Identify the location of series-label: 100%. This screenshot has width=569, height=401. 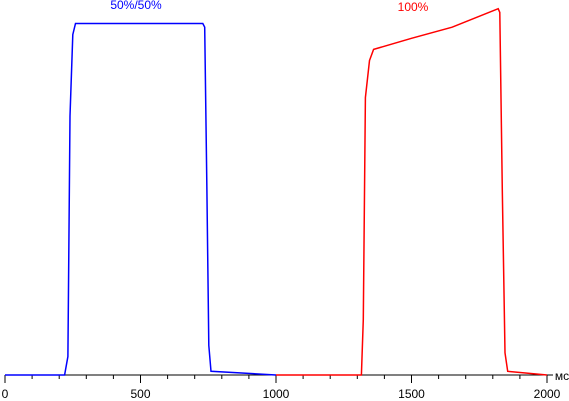
(413, 7).